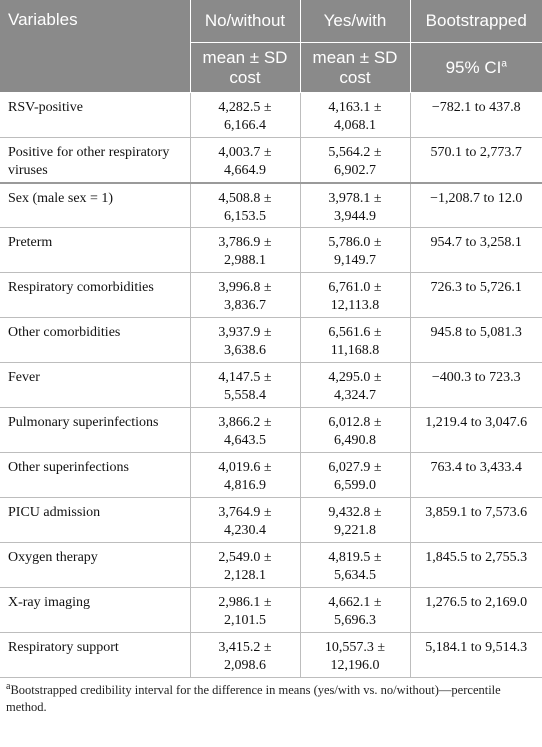  Describe the element at coordinates (245, 160) in the screenshot. I see `value-cell: 4,003.7 ± 4,664.9` at that location.